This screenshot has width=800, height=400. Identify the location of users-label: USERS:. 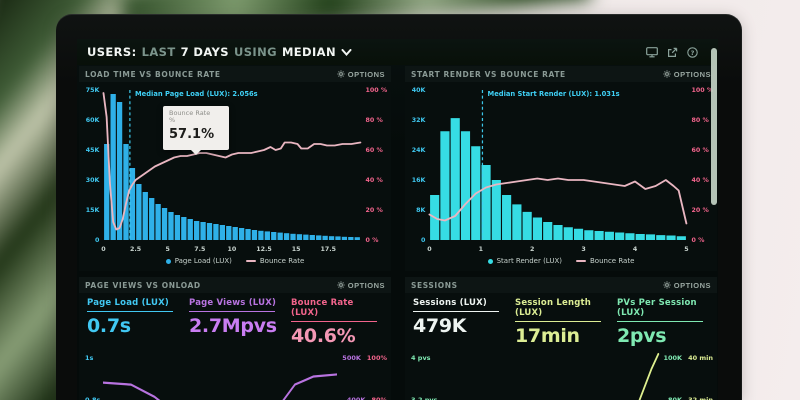
(112, 52).